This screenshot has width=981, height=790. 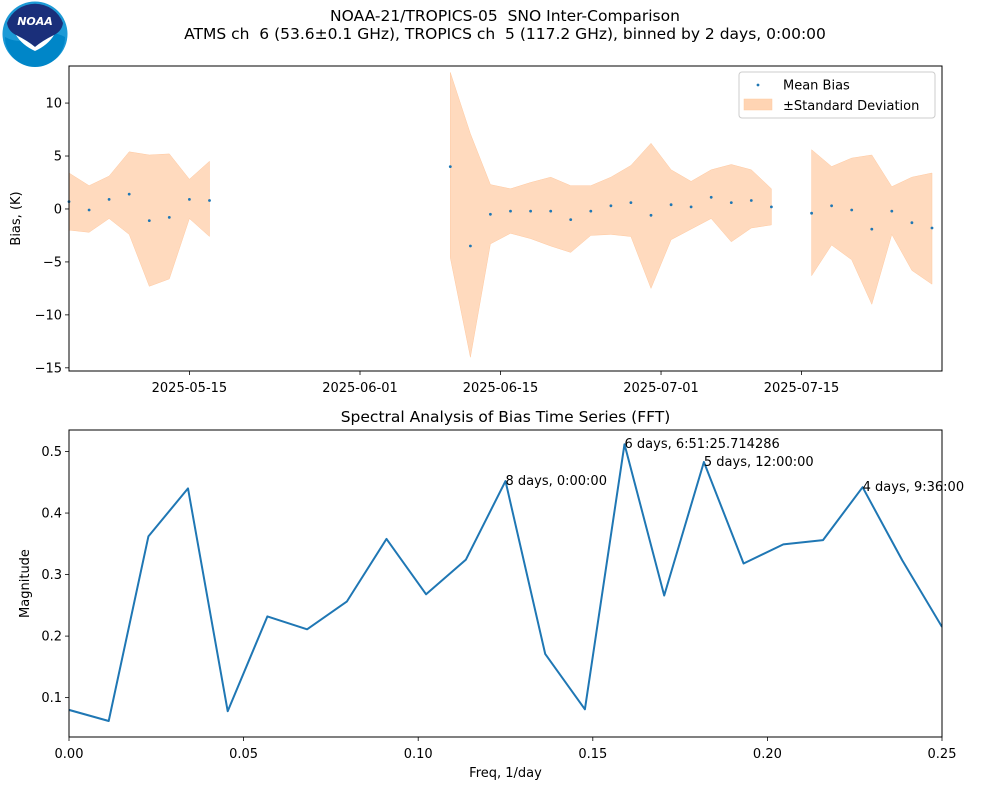 I want to click on fft-y-axis-label: Magnitude, so click(x=25, y=583).